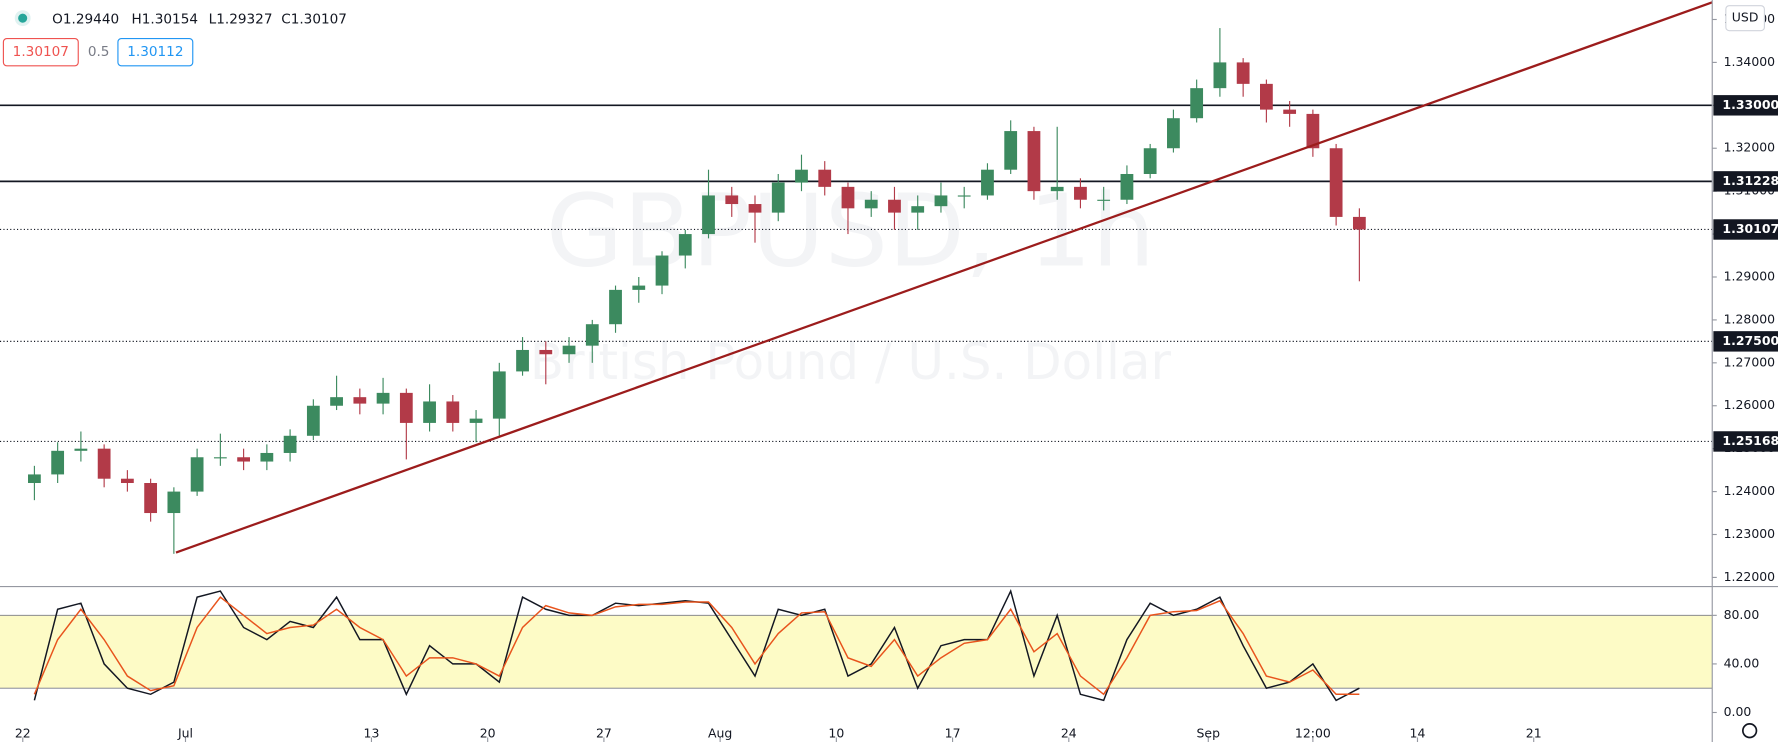  What do you see at coordinates (851, 362) in the screenshot?
I see `watermark-subtitle: British Pound / U.S. Dollar` at bounding box center [851, 362].